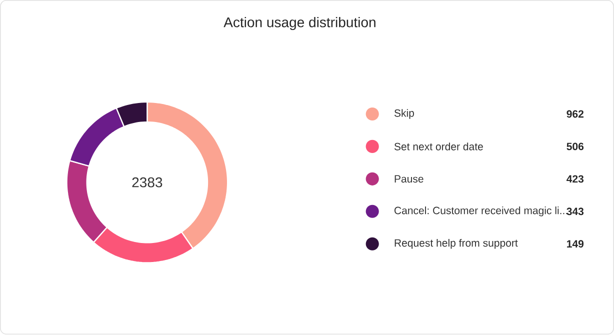  What do you see at coordinates (438, 146) in the screenshot?
I see `legend-label: Set next order date` at bounding box center [438, 146].